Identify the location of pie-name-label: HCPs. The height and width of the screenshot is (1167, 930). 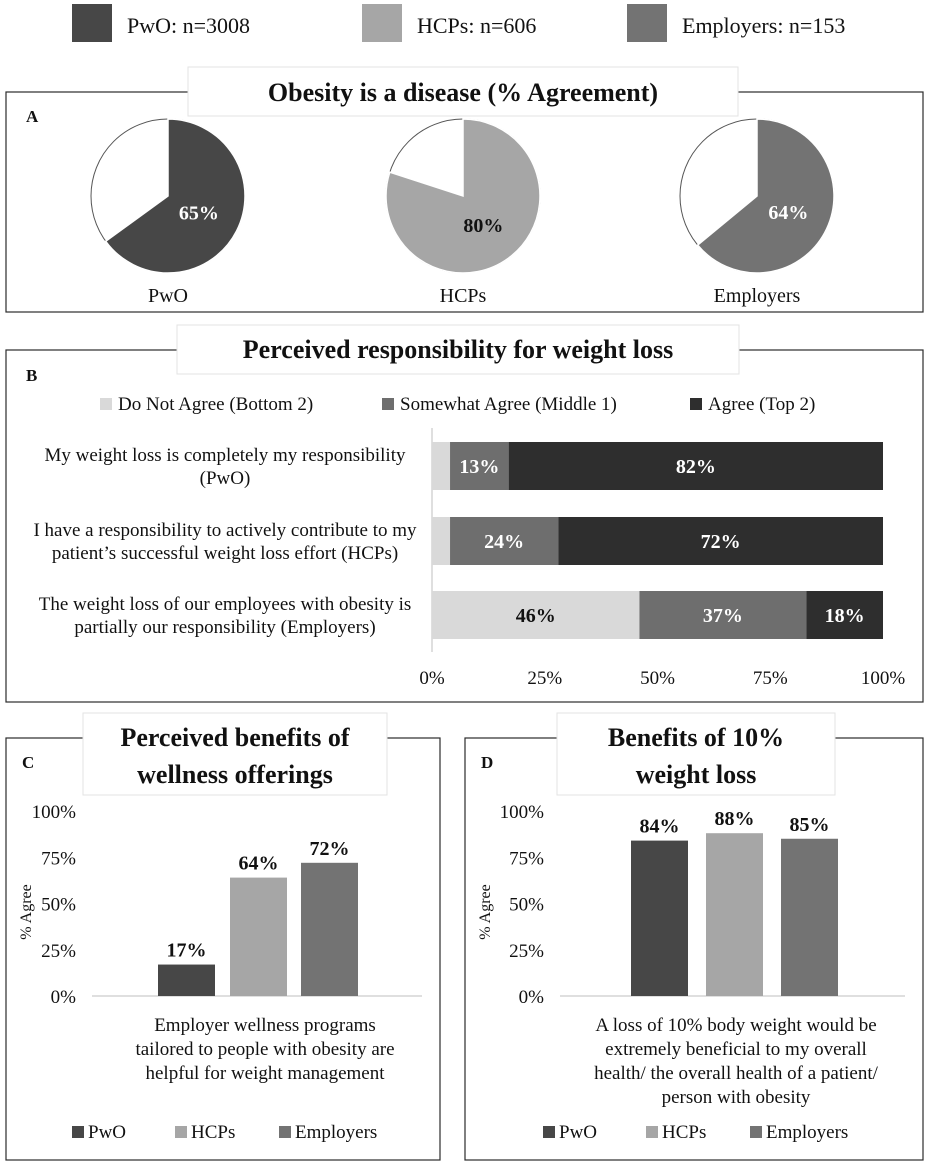
(463, 296).